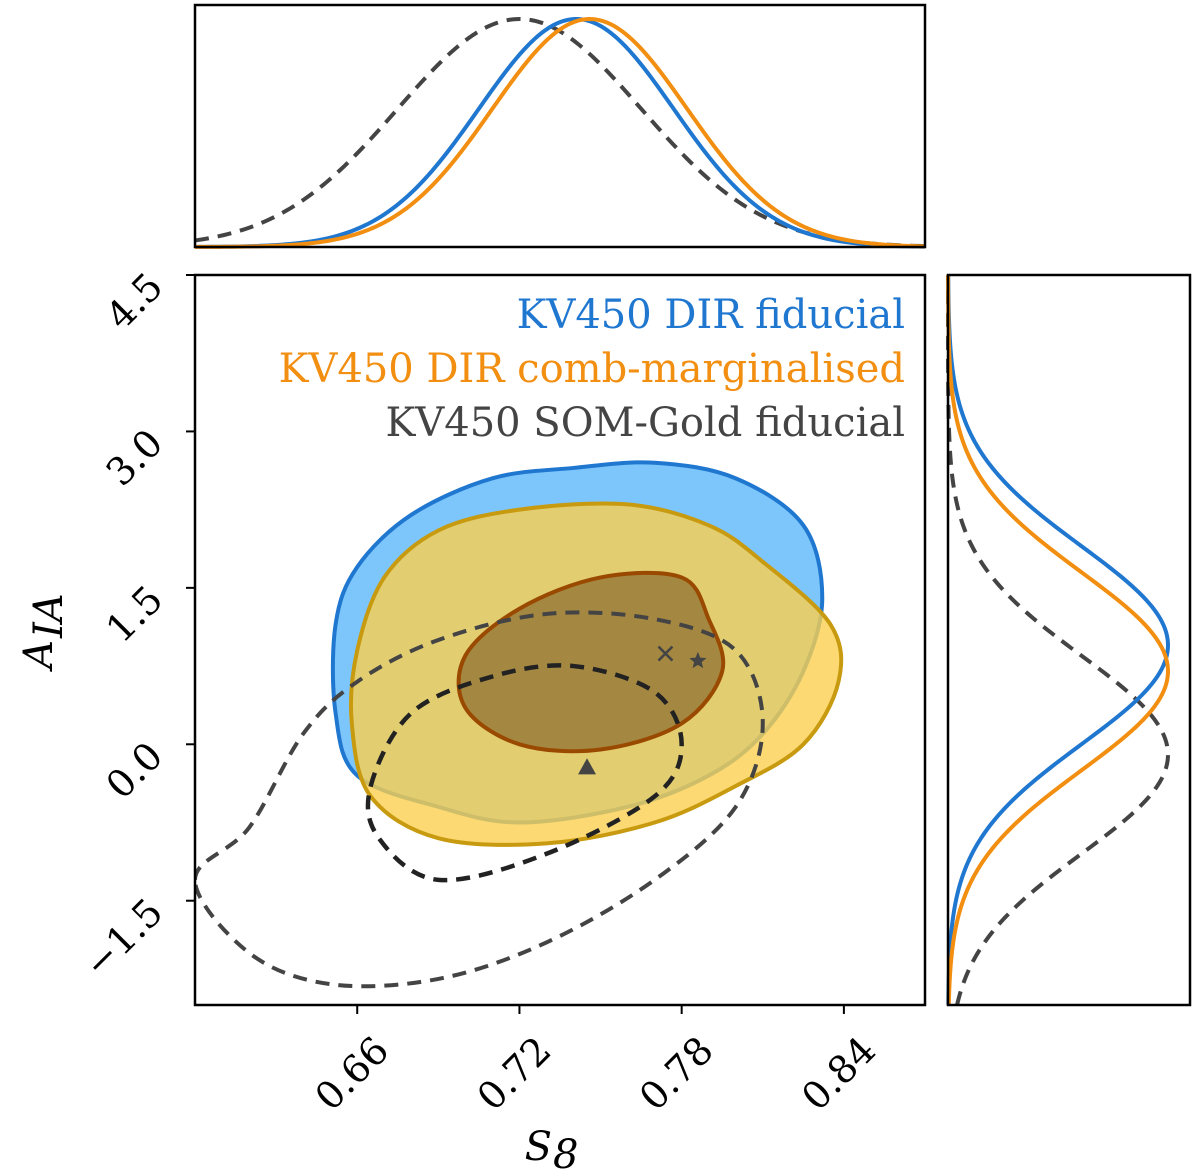  What do you see at coordinates (587, 766) in the screenshot?
I see `som-gold-best-fit-triangle` at bounding box center [587, 766].